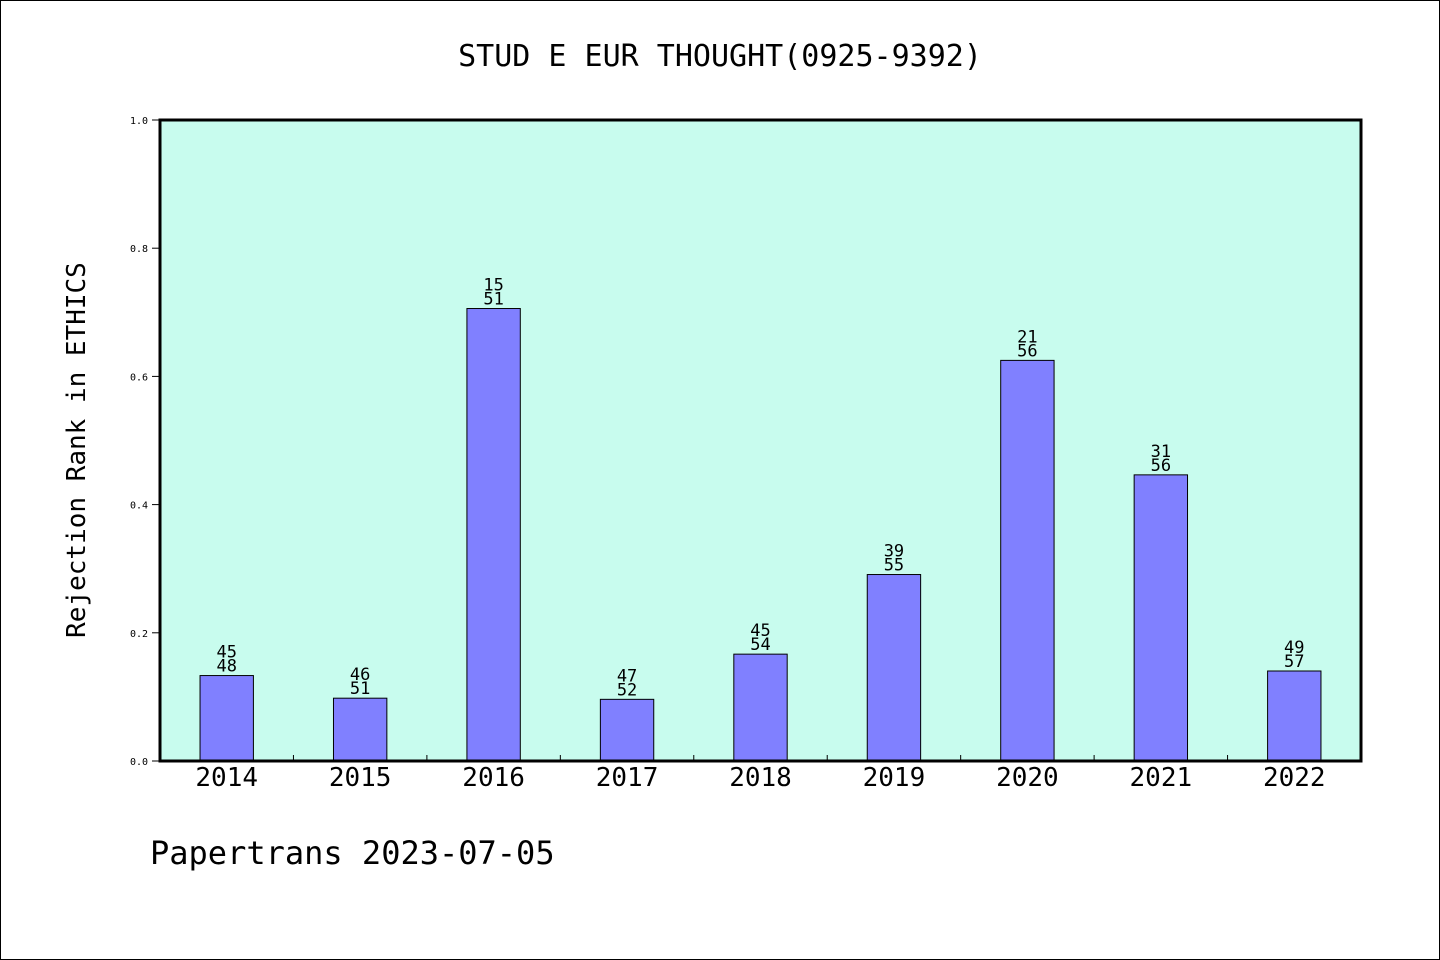 The image size is (1440, 960). Describe the element at coordinates (360, 689) in the screenshot. I see `data-label-bottom-2015: 51` at that location.